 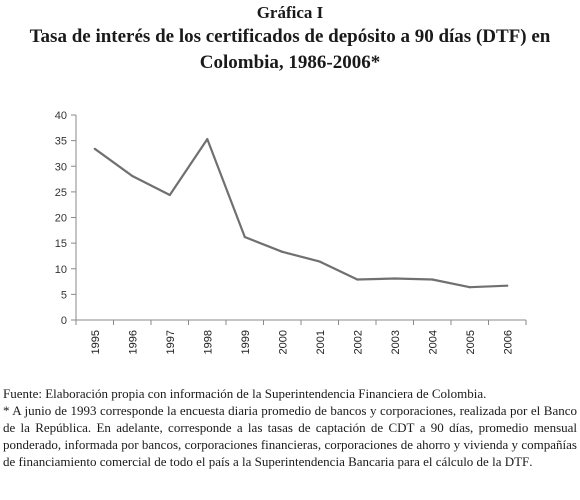 I want to click on title-abbrev: DTF, so click(x=501, y=36).